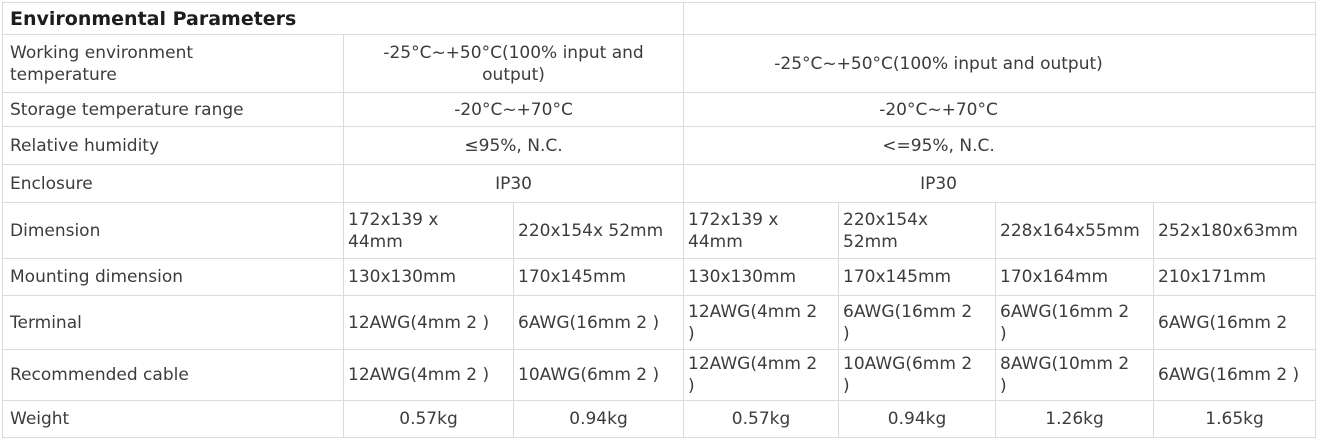 Image resolution: width=1325 pixels, height=448 pixels. Describe the element at coordinates (1075, 419) in the screenshot. I see `weight-cell-5: 1.26kg` at that location.